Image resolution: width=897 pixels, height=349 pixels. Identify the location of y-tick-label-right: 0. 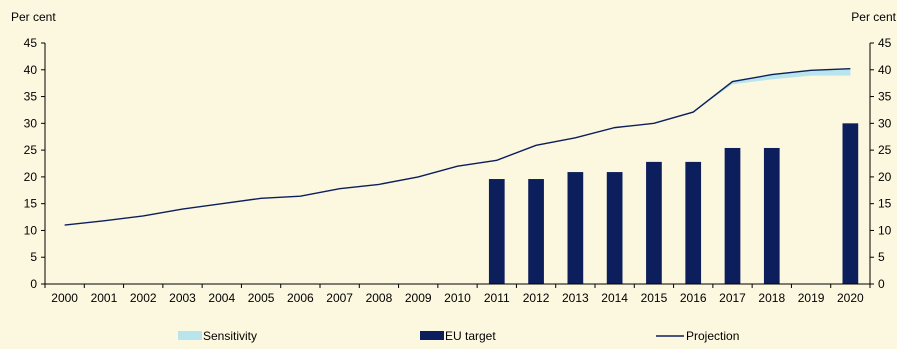
(881, 284).